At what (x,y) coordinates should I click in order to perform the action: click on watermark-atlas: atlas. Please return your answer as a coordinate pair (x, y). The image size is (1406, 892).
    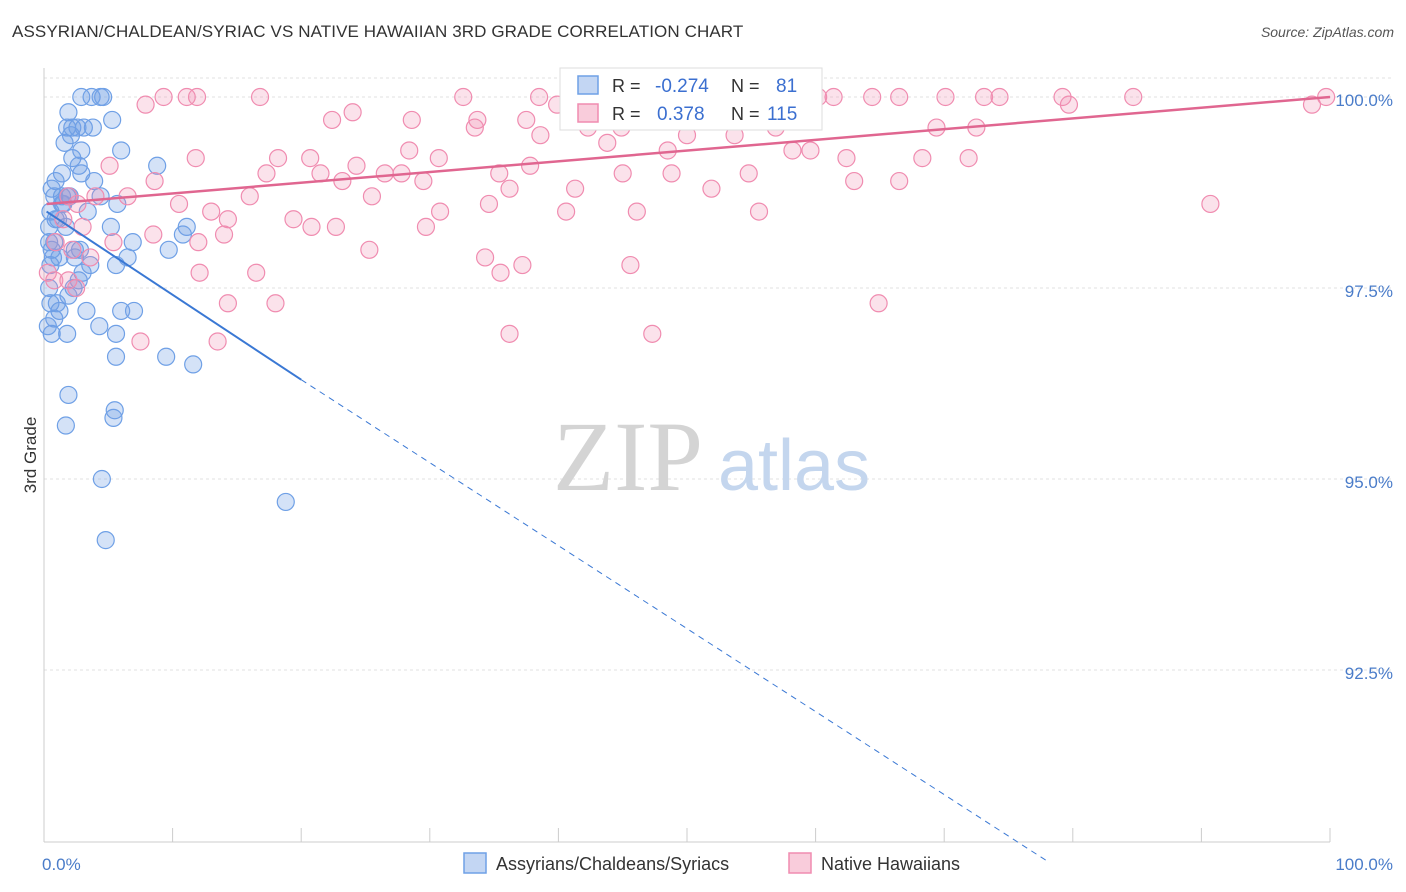
    Looking at the image, I should click on (794, 466).